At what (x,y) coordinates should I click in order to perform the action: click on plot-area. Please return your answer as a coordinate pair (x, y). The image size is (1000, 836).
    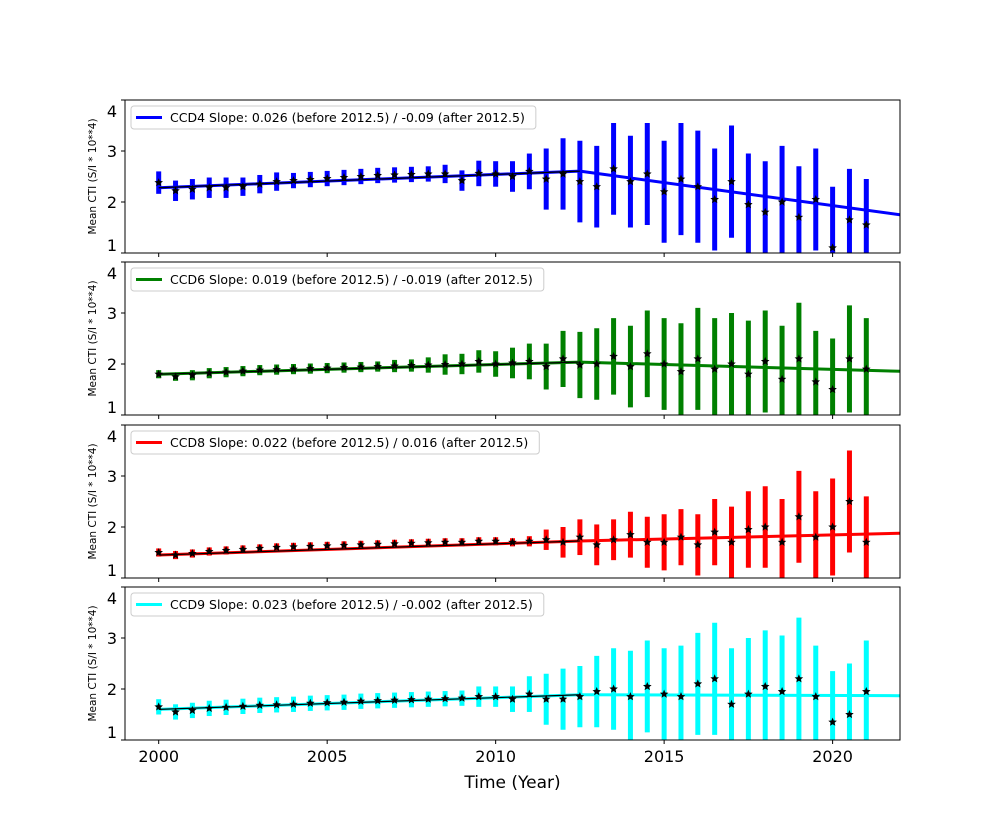
    Looking at the image, I should click on (527, 358).